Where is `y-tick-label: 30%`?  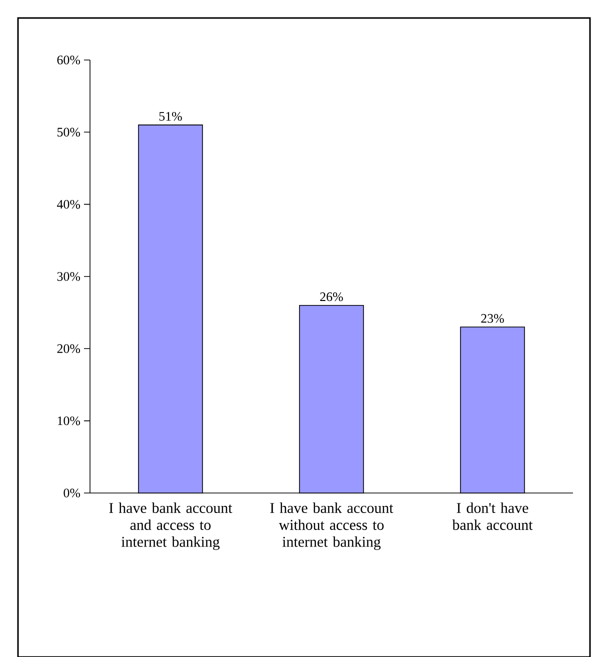
y-tick-label: 30% is located at coordinates (68, 276).